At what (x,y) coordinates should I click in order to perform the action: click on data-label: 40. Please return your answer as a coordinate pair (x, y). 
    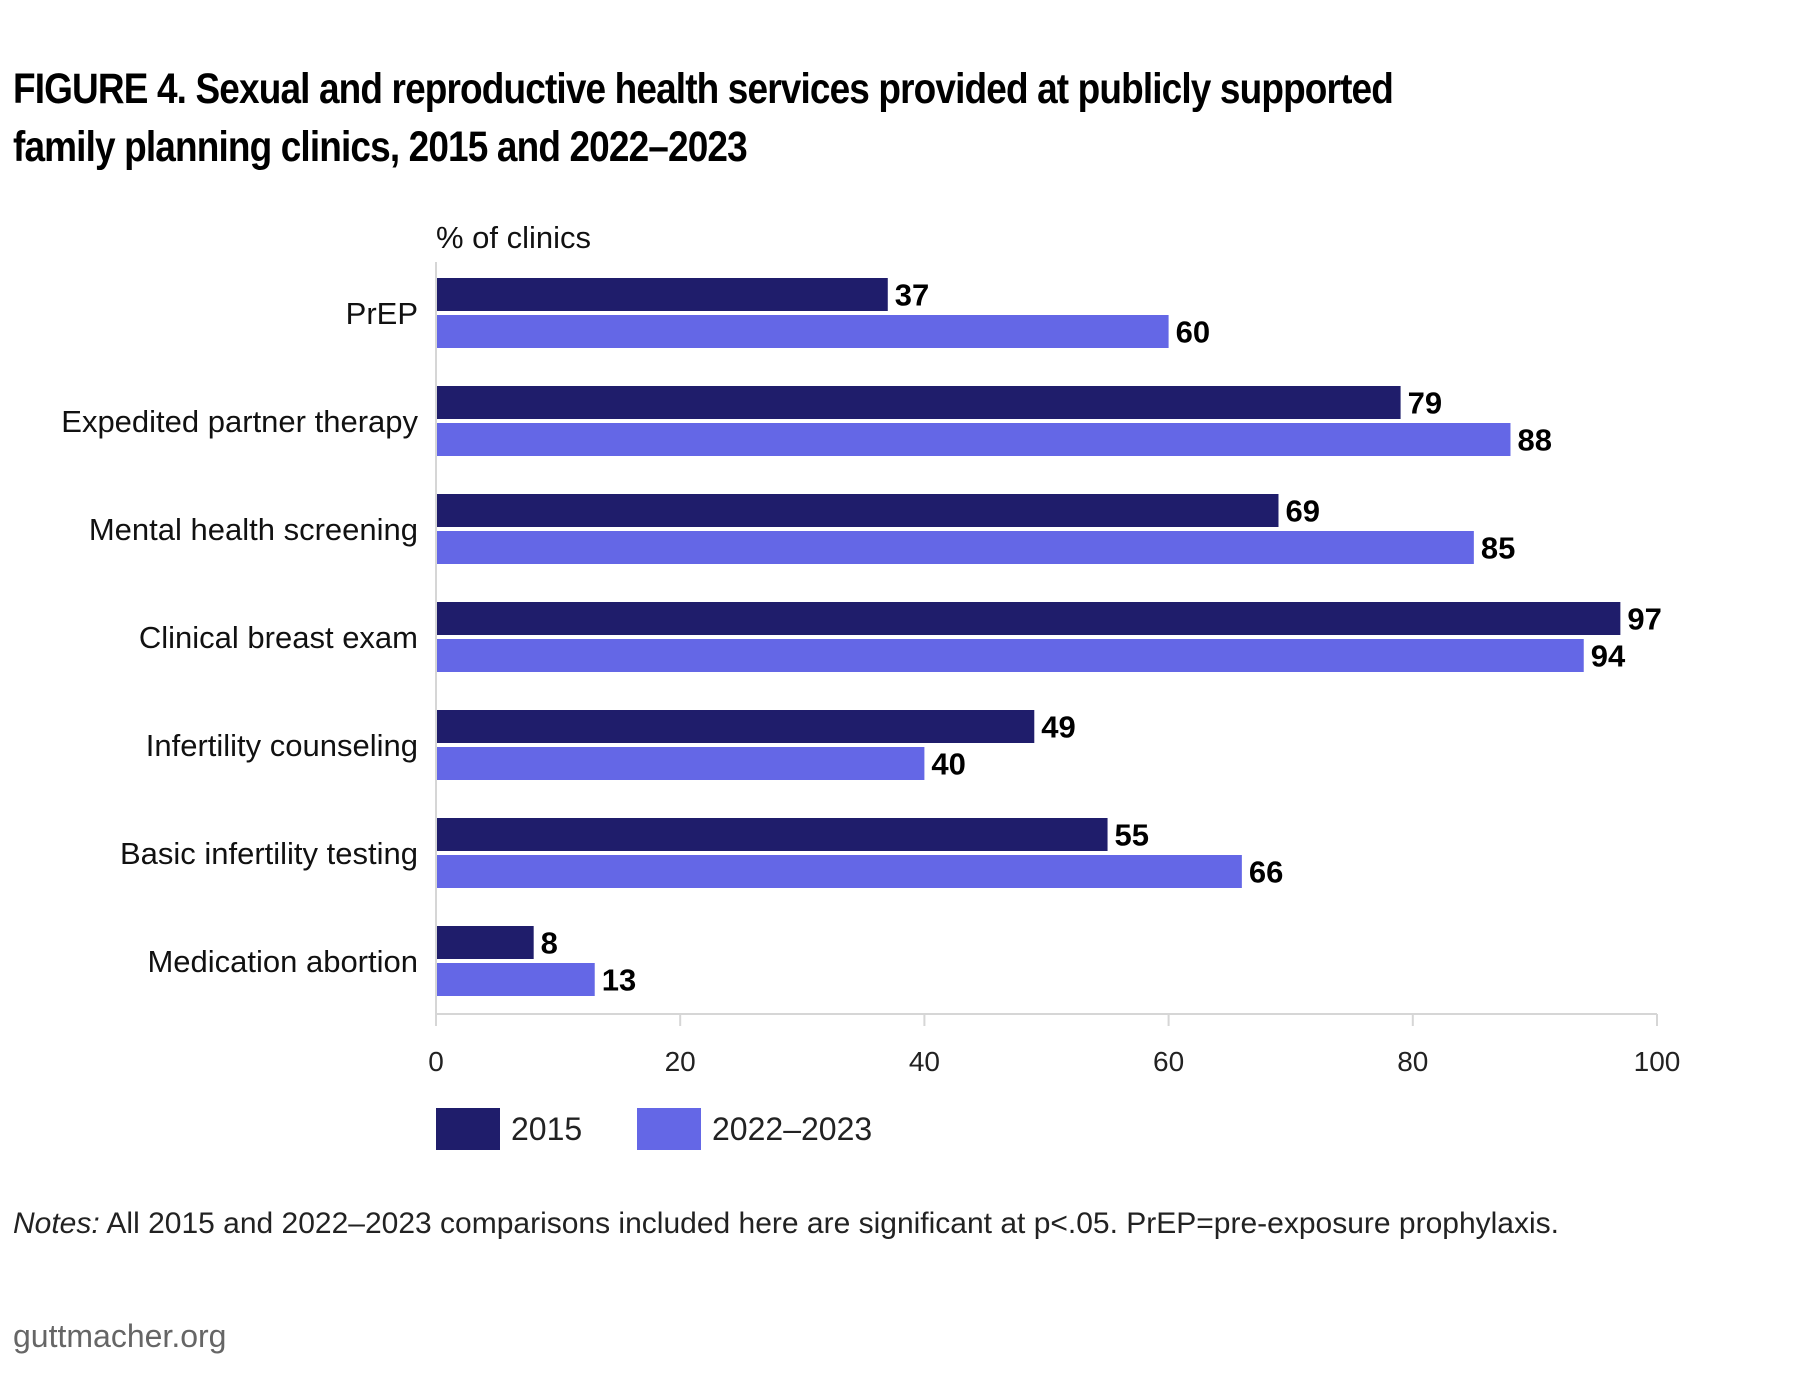
    Looking at the image, I should click on (948, 764).